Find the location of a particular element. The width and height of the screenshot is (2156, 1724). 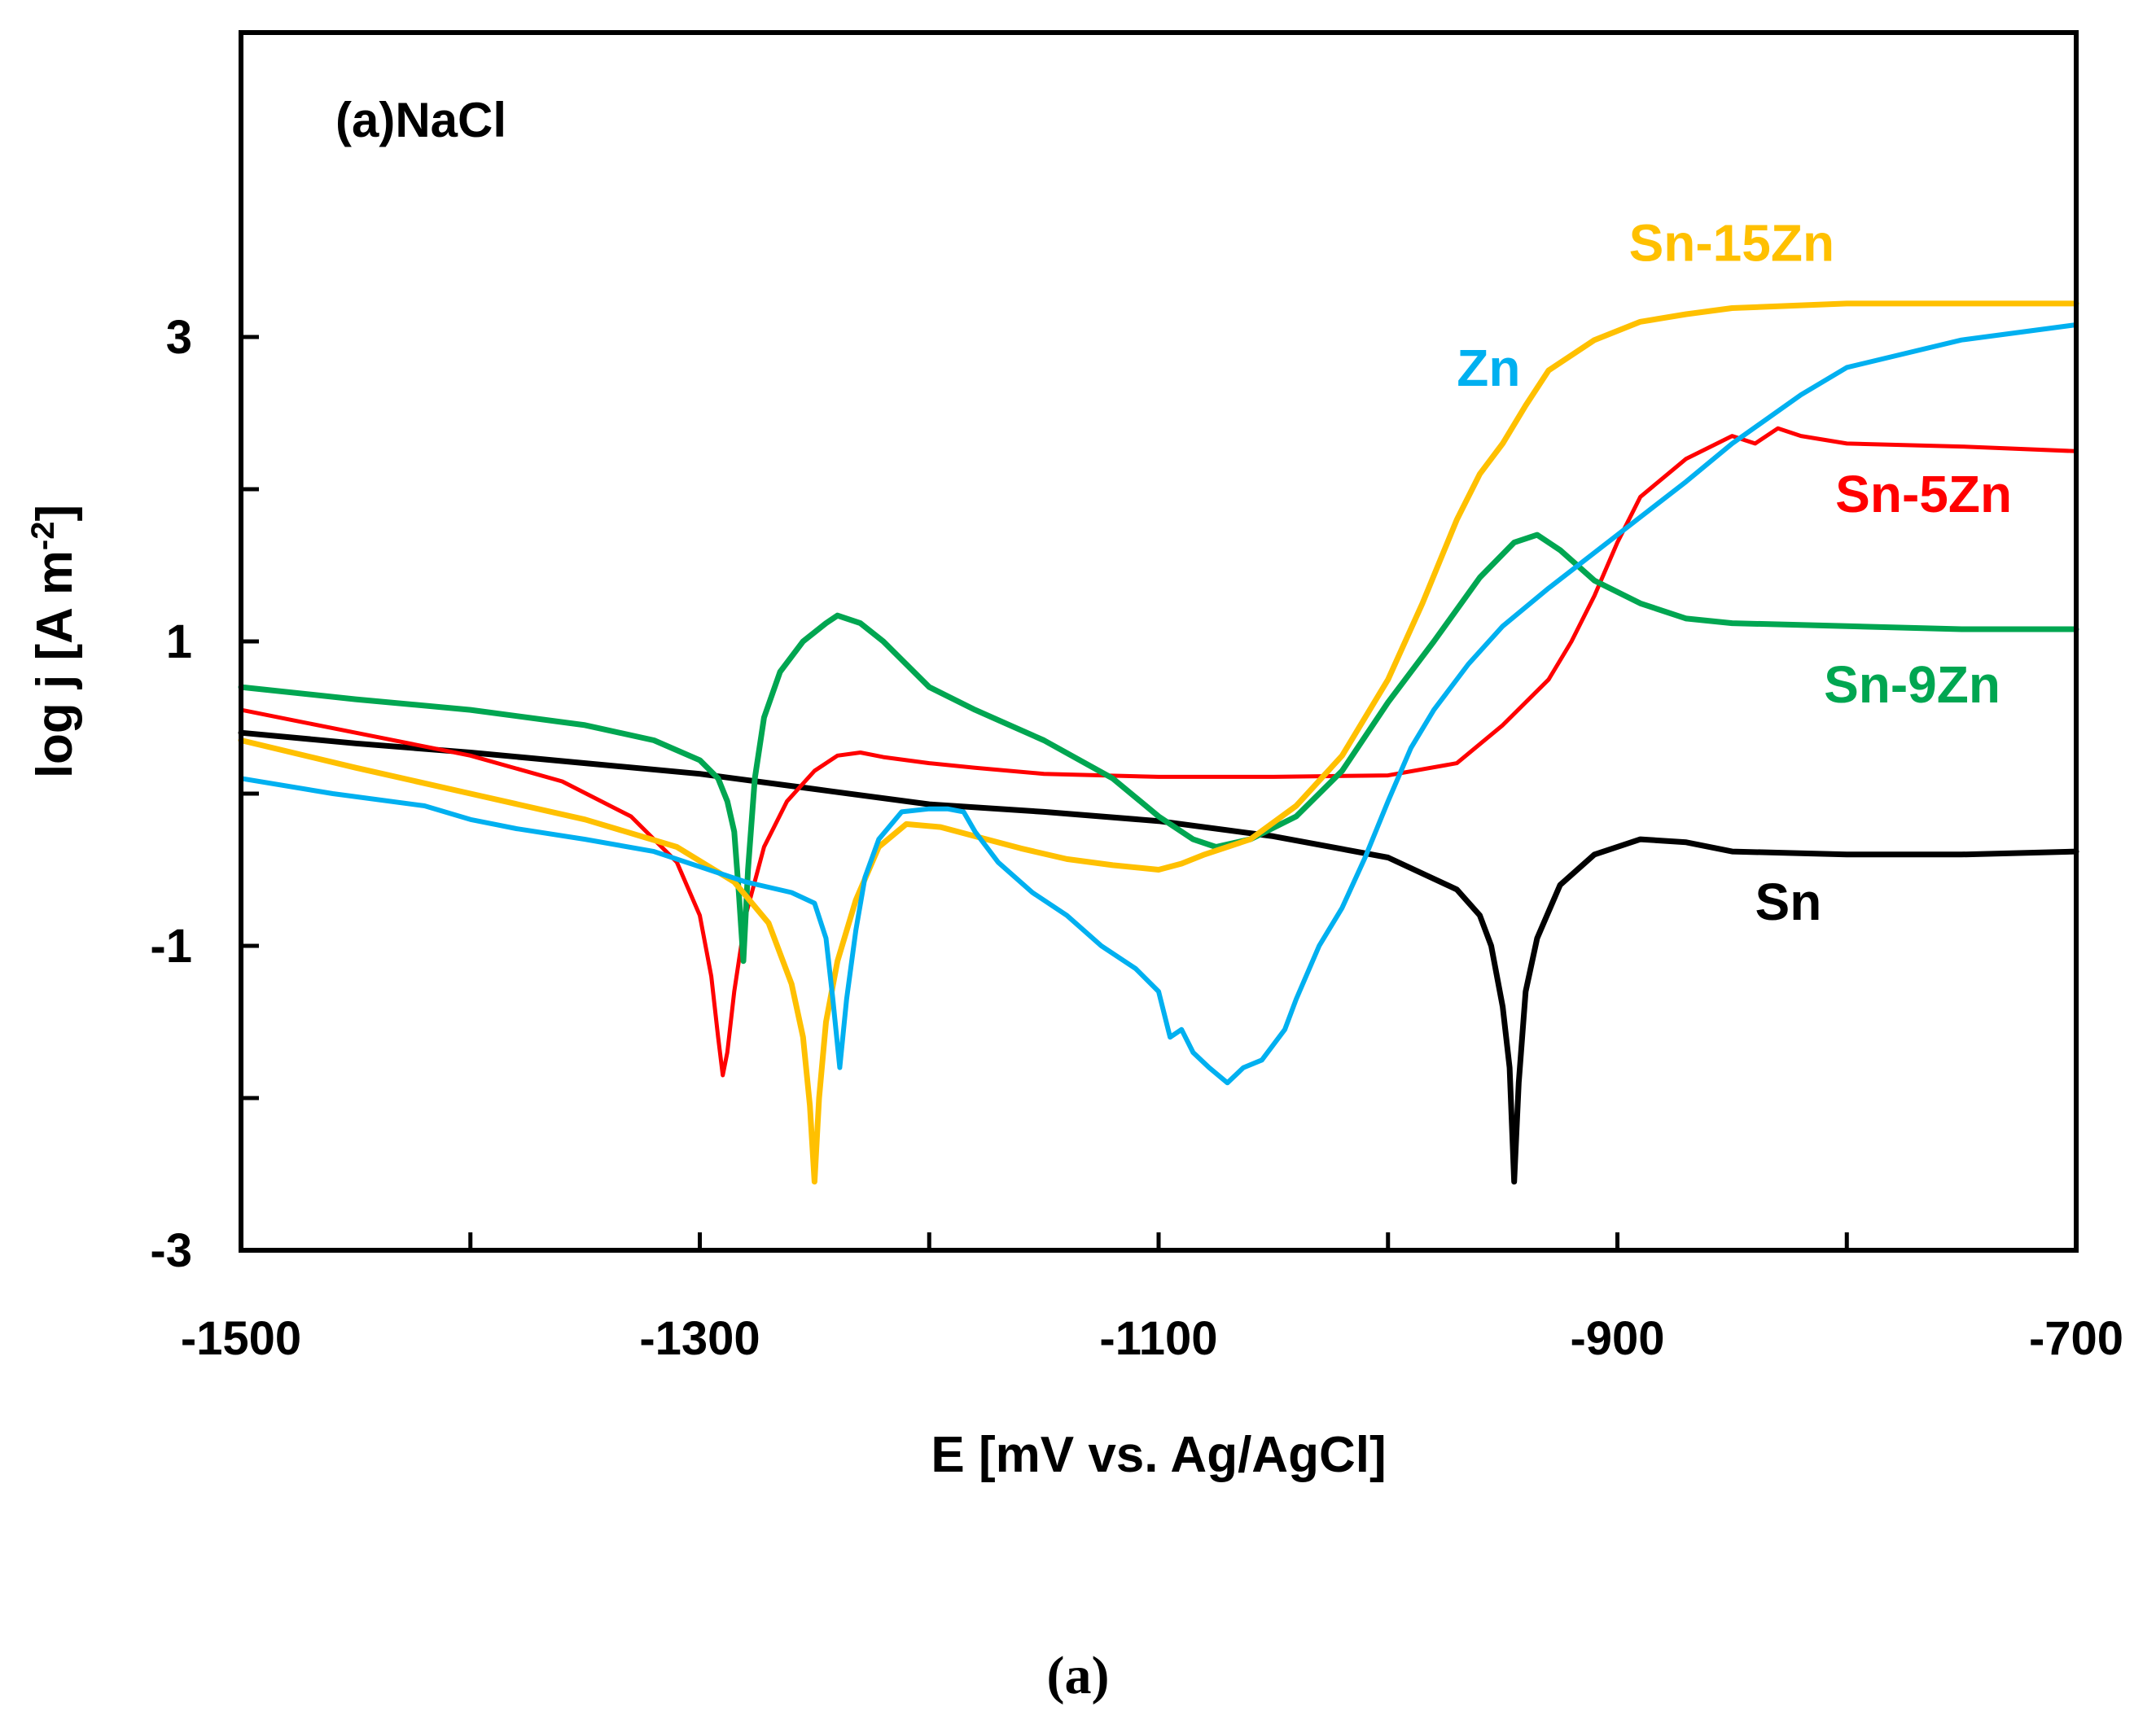

x-tick-label: -1100 is located at coordinates (1158, 1338).